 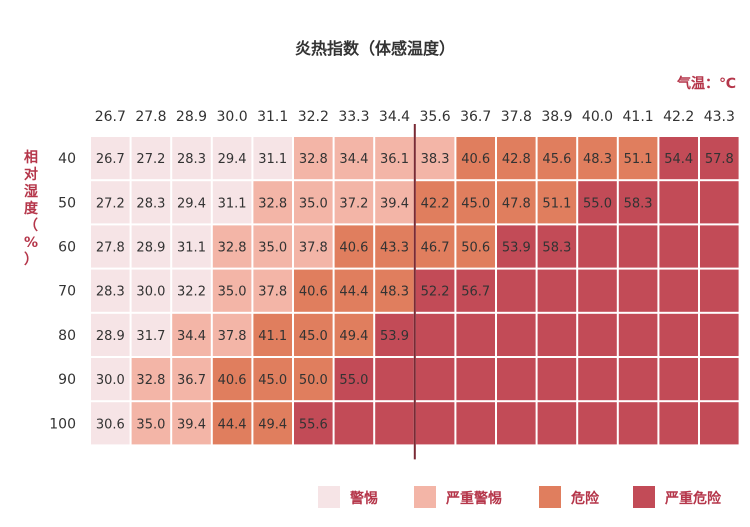 I want to click on cell-value-label: 29.4, so click(x=191, y=203).